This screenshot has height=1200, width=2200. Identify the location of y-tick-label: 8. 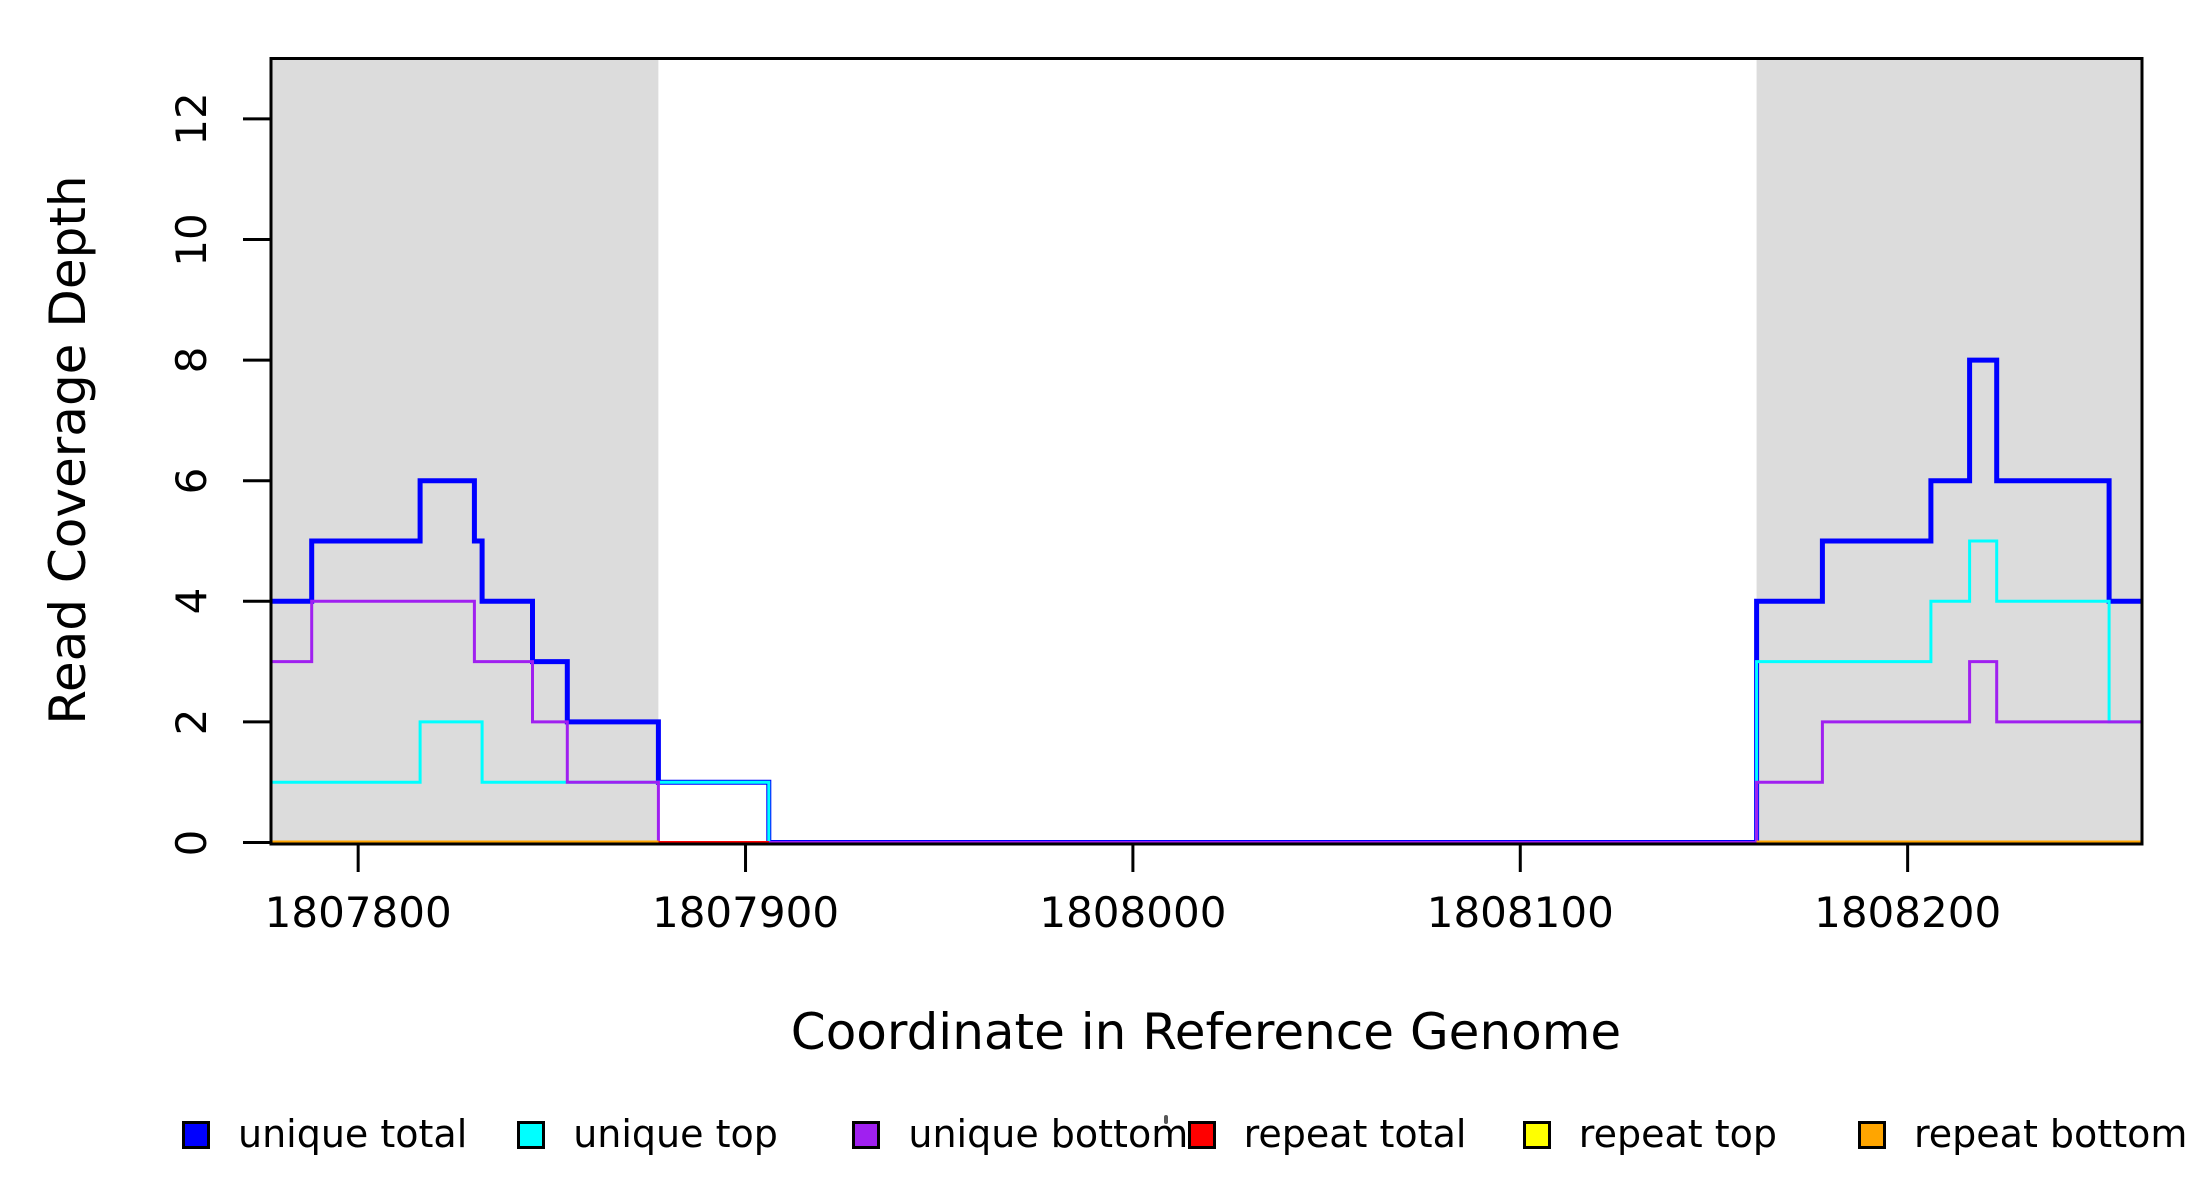
(191, 360).